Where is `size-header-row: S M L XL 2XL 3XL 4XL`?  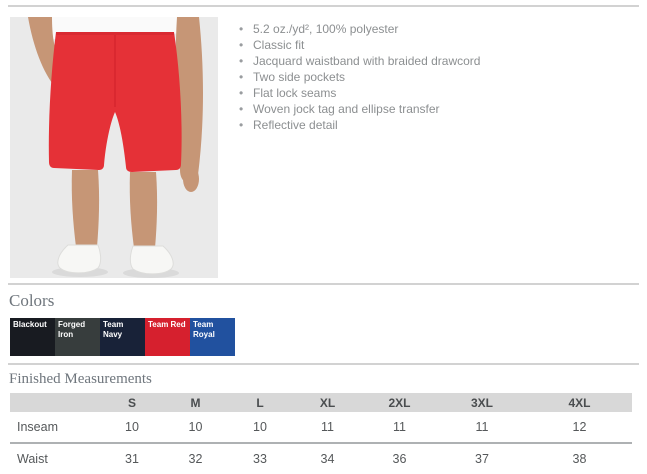 size-header-row: S M L XL 2XL 3XL 4XL is located at coordinates (321, 402).